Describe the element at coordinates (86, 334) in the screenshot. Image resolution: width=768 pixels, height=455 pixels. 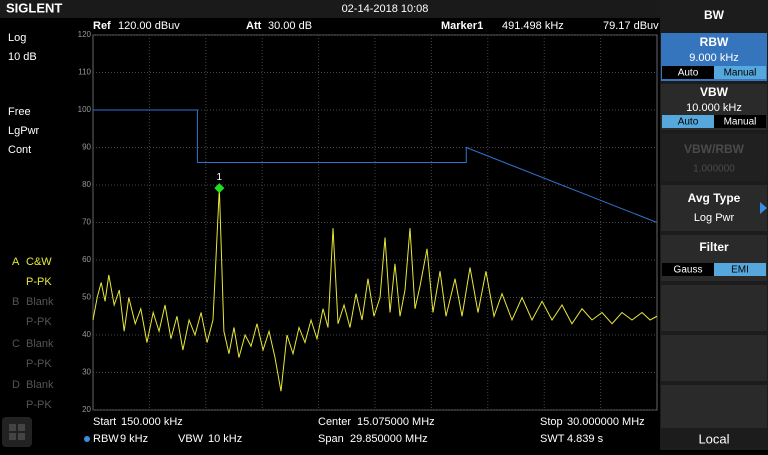
I see `y-tick-label: 40` at that location.